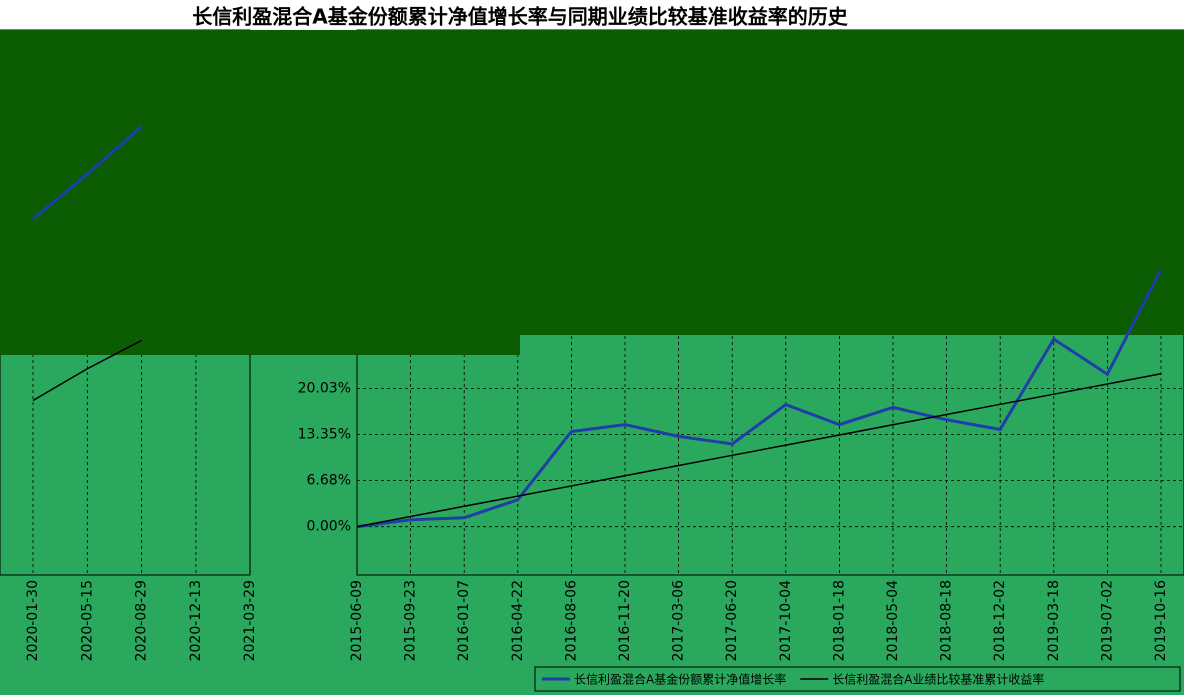 The width and height of the screenshot is (1184, 695). Describe the element at coordinates (839, 620) in the screenshot. I see `x-tick-label: 2018-01-18` at that location.